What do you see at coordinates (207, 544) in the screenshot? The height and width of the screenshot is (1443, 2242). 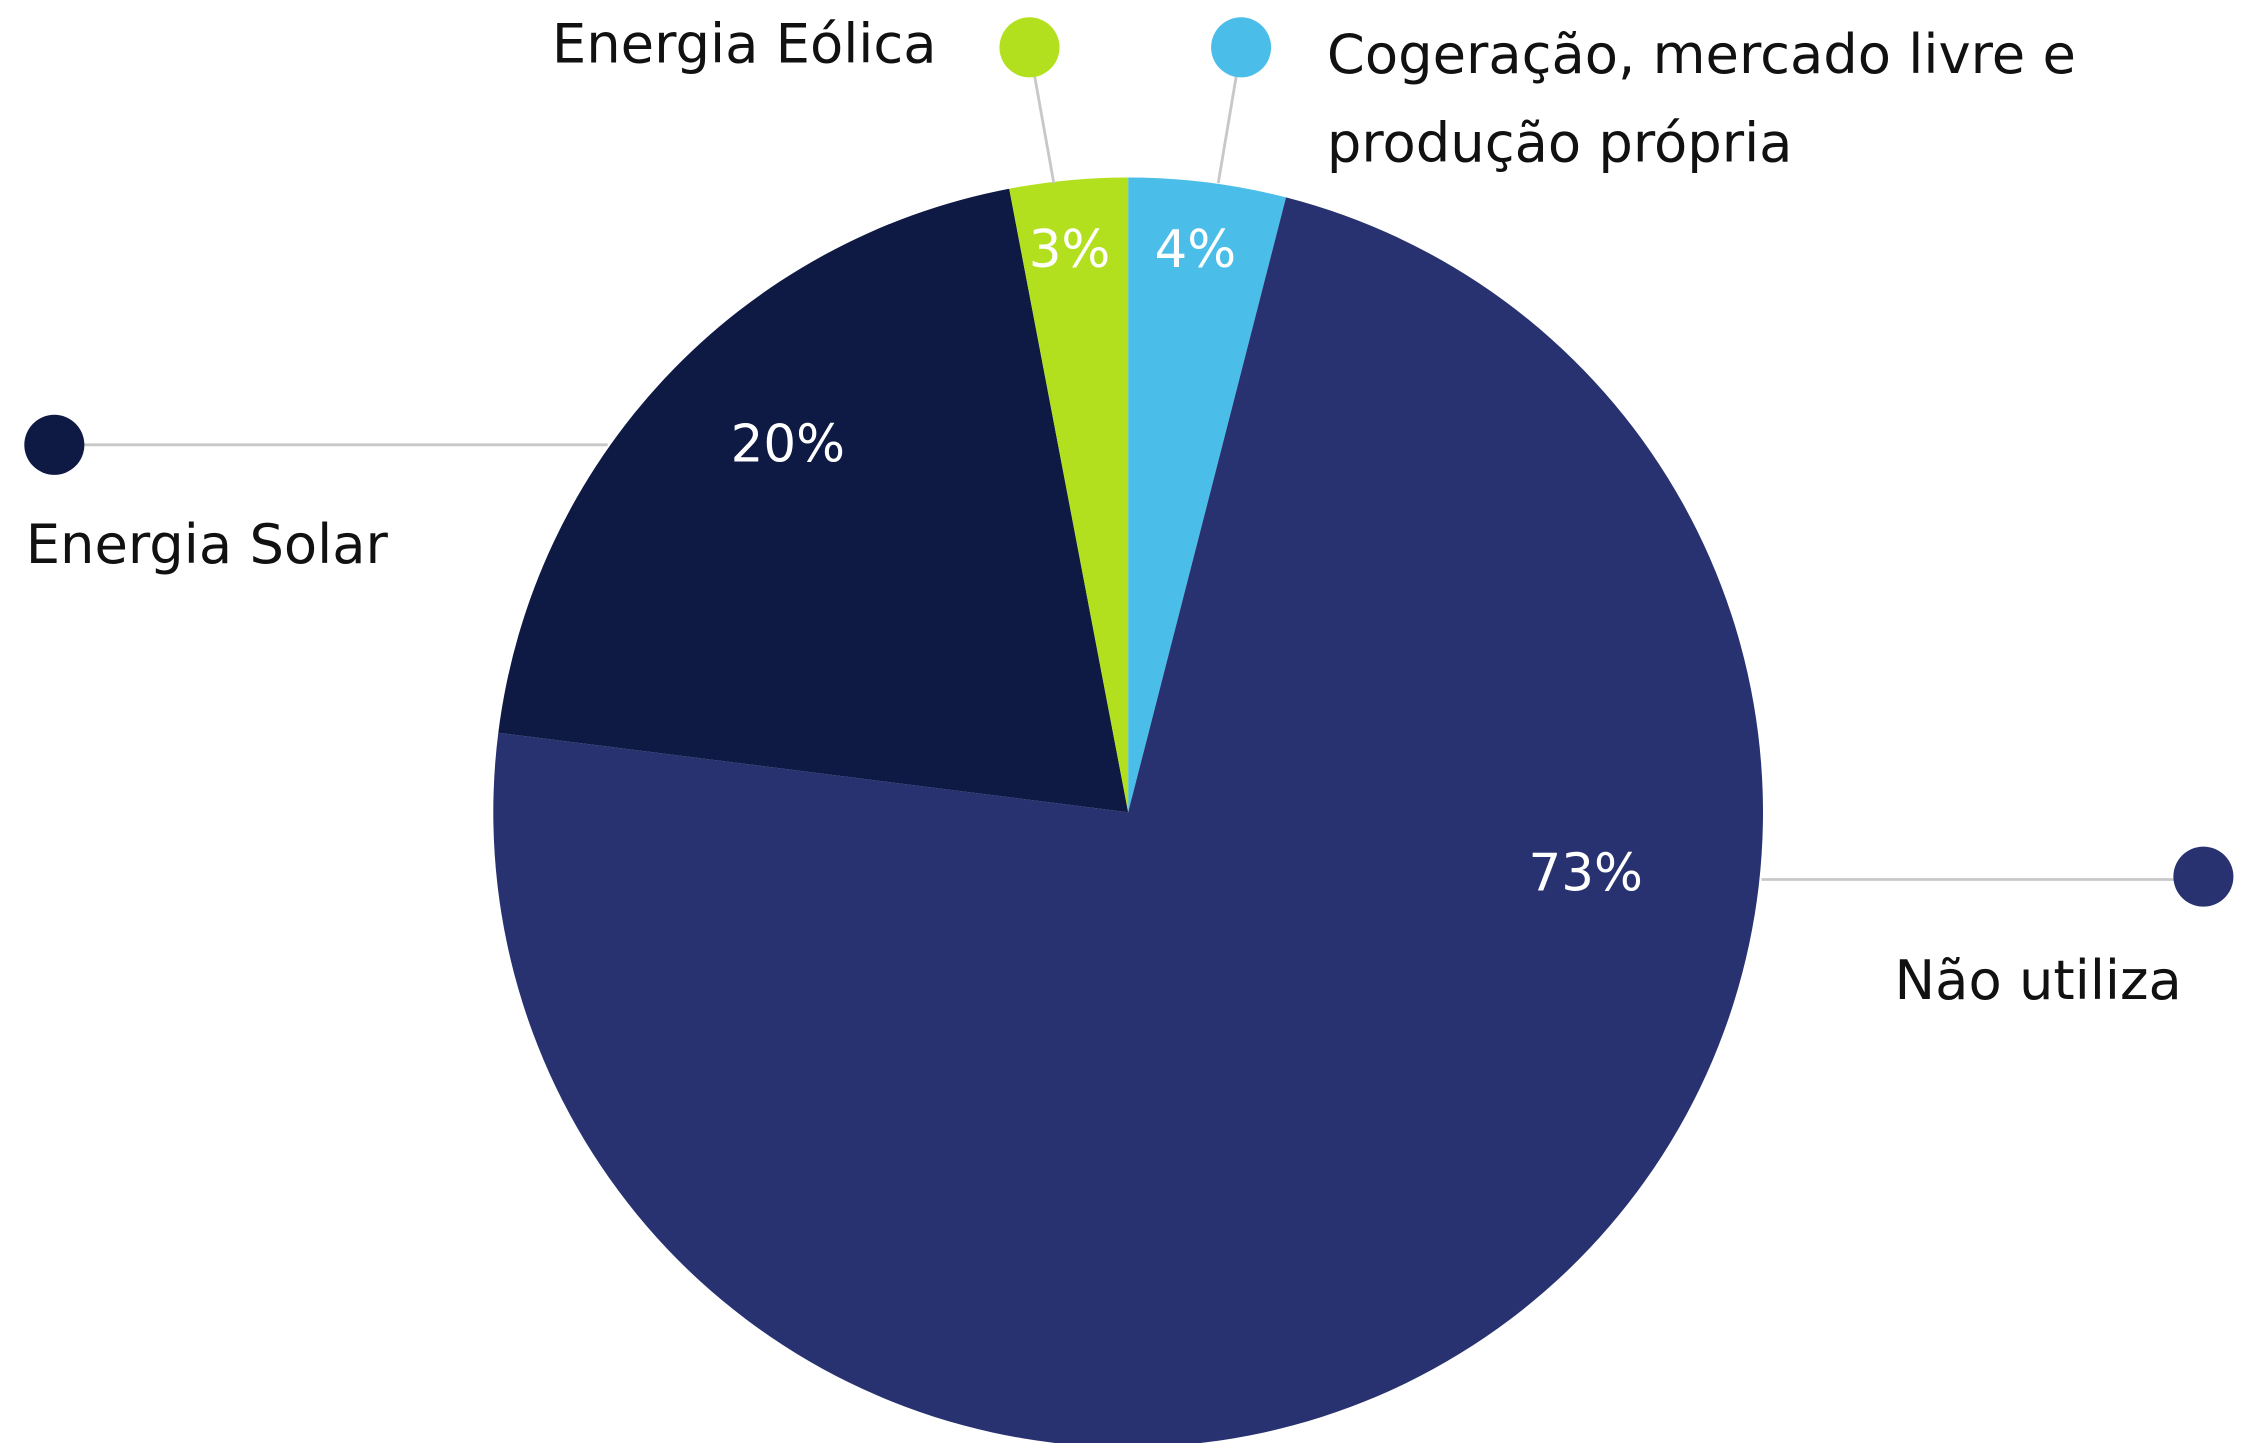 I see `legend-label: Energia Solar` at bounding box center [207, 544].